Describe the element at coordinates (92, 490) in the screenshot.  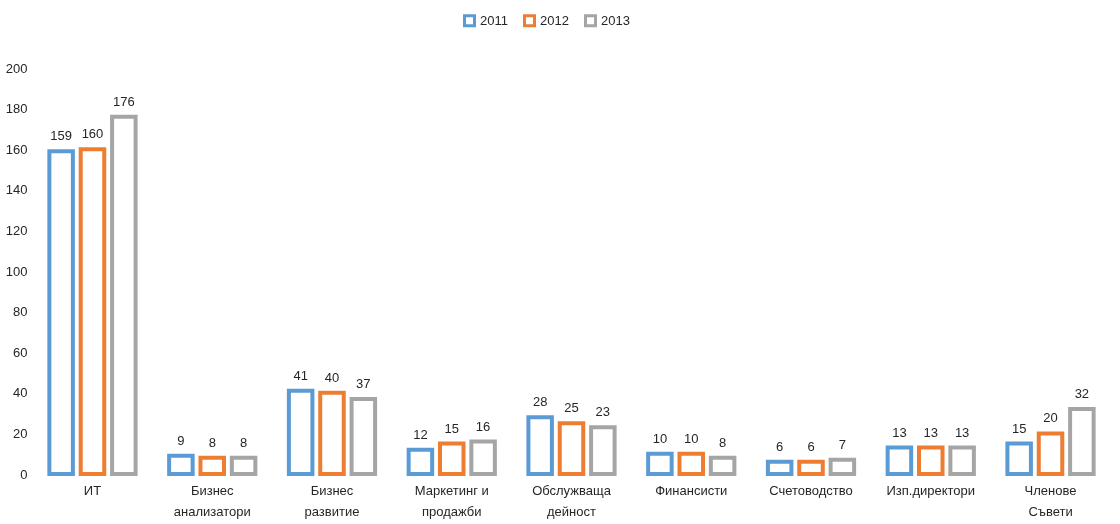
I see `x-tick-label: ИТ` at that location.